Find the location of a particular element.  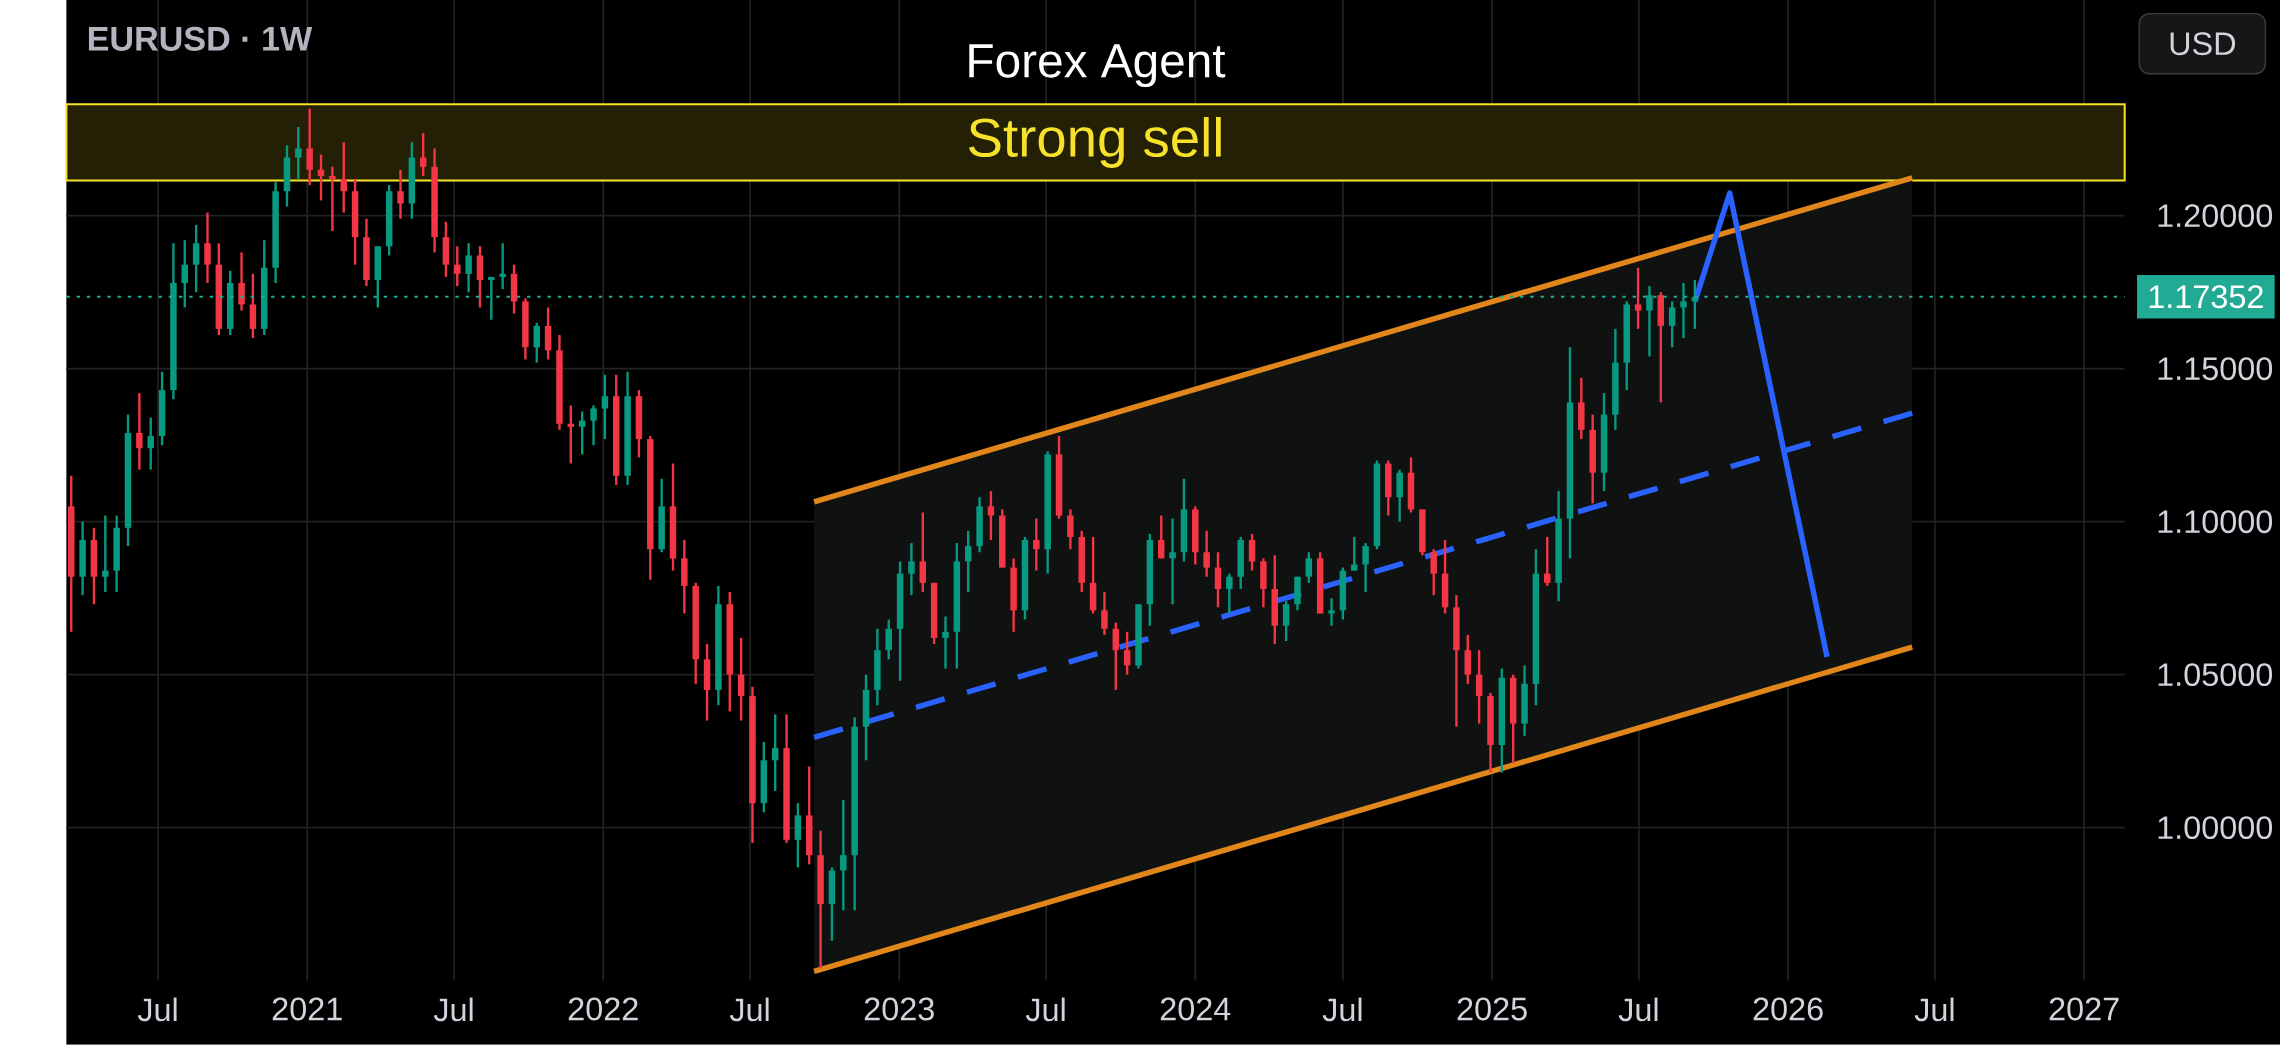

x-tick-label: 2022 is located at coordinates (603, 1009).